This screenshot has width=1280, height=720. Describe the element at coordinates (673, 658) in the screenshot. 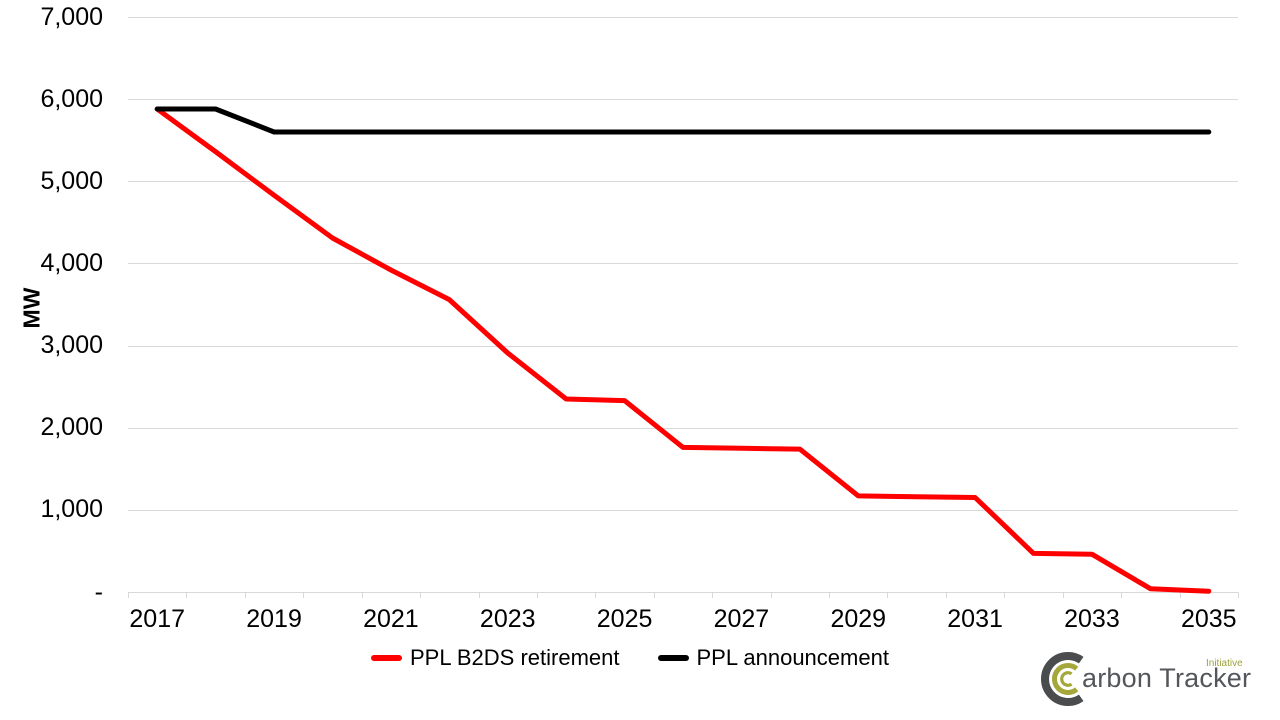

I see `legend-swatch-ppl-announcement` at that location.